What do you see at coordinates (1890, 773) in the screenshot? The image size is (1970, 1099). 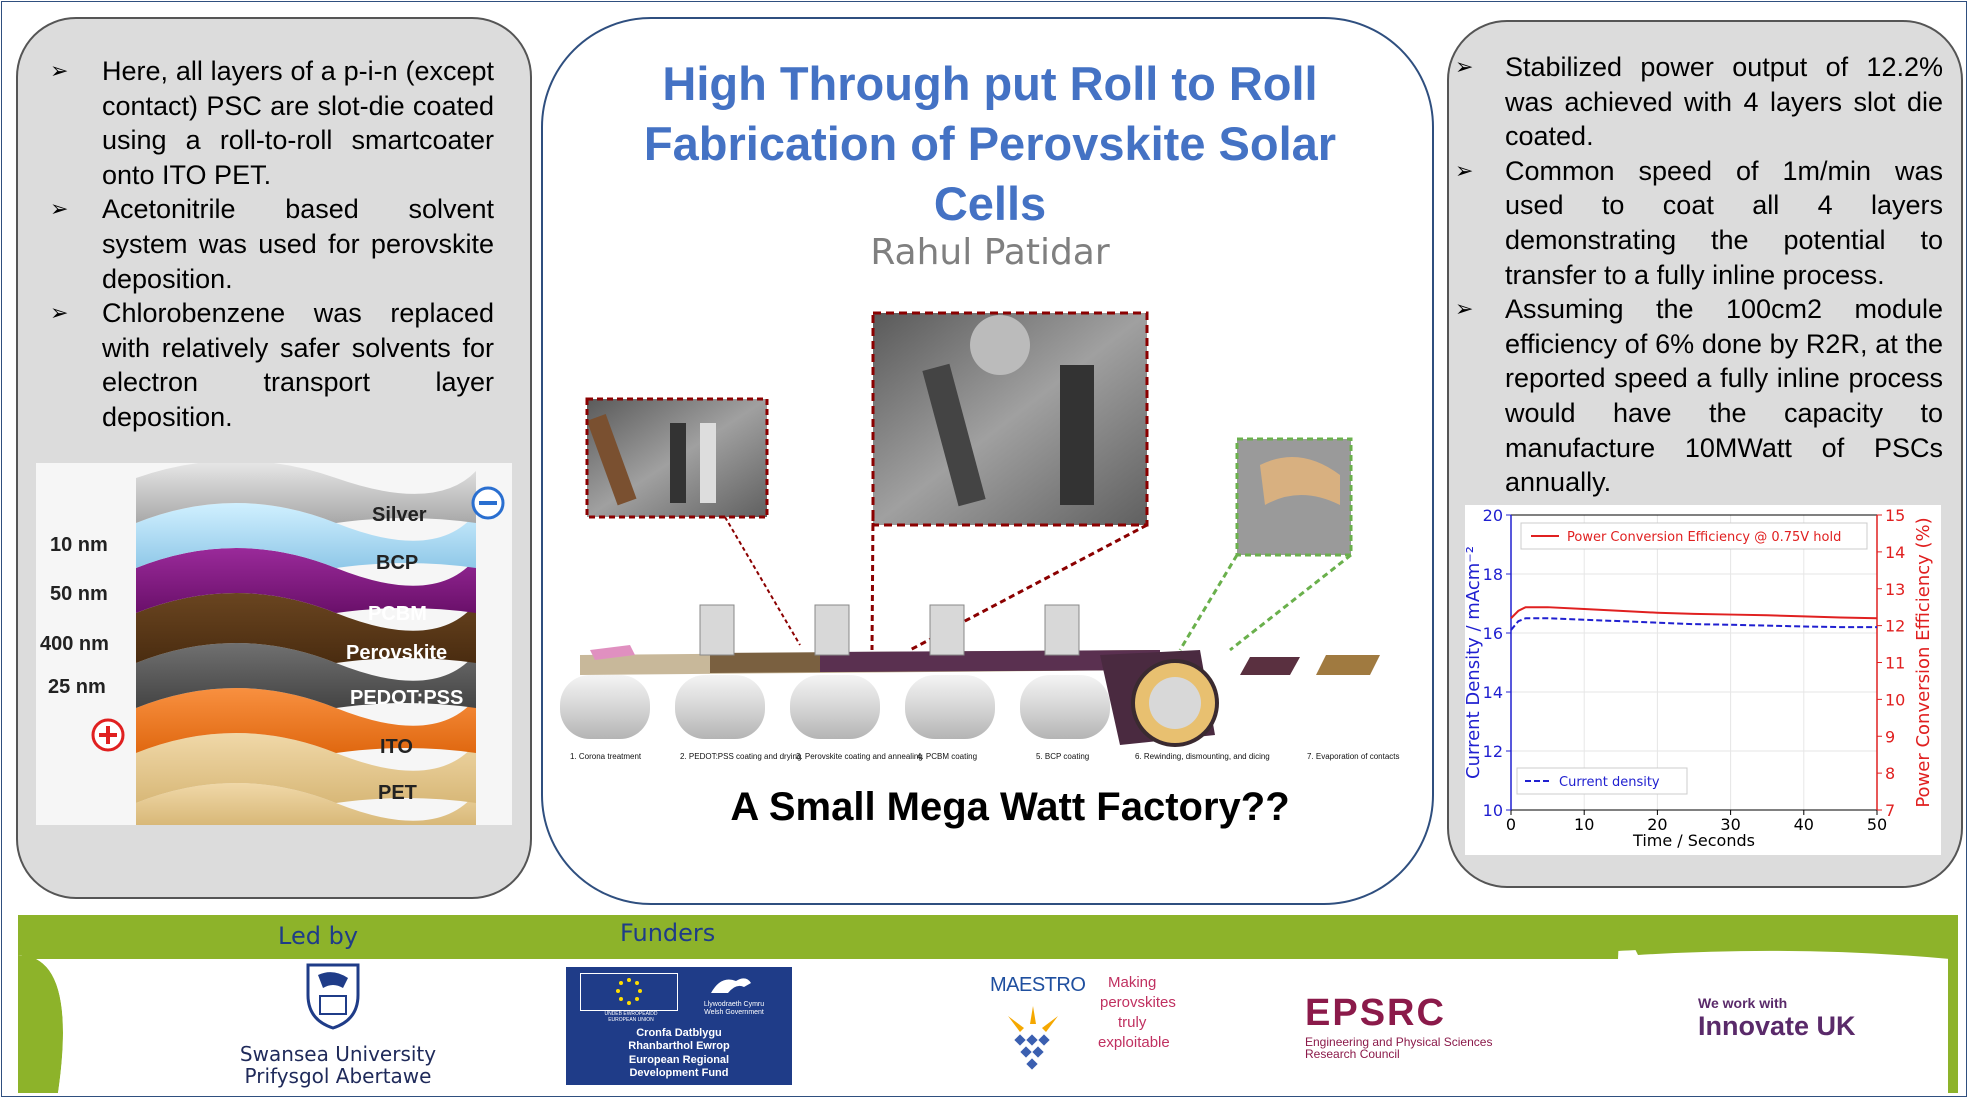 I see `chart-y2-tick-label: 8` at bounding box center [1890, 773].